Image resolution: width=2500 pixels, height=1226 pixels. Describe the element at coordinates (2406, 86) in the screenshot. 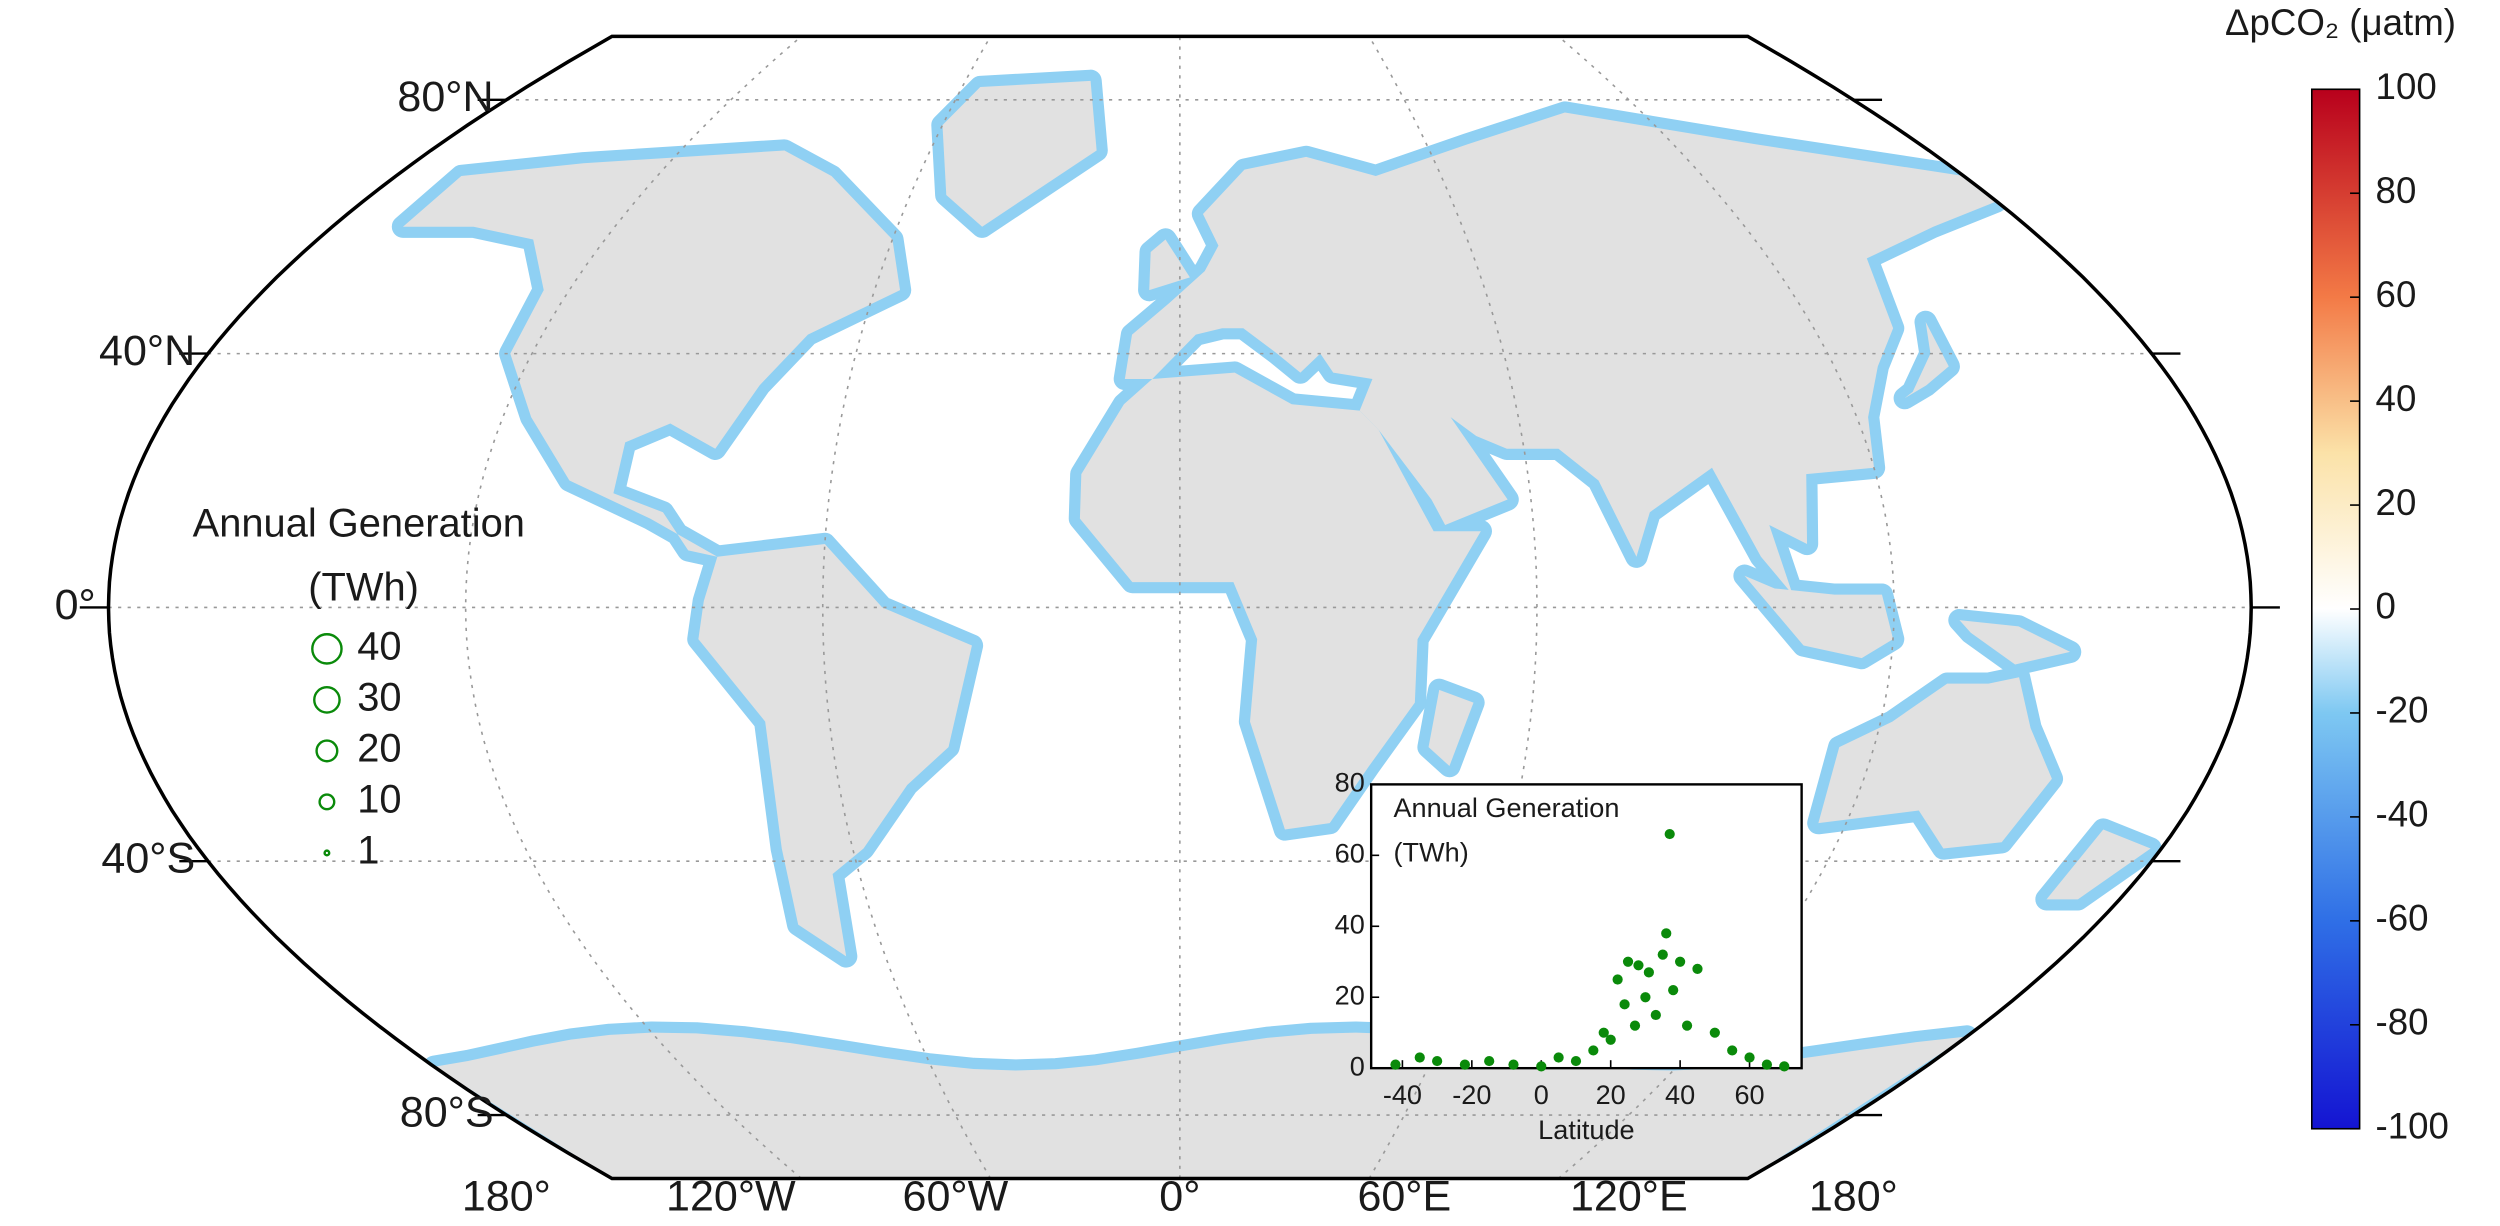

I see `colorbar-tick-label: 100` at that location.